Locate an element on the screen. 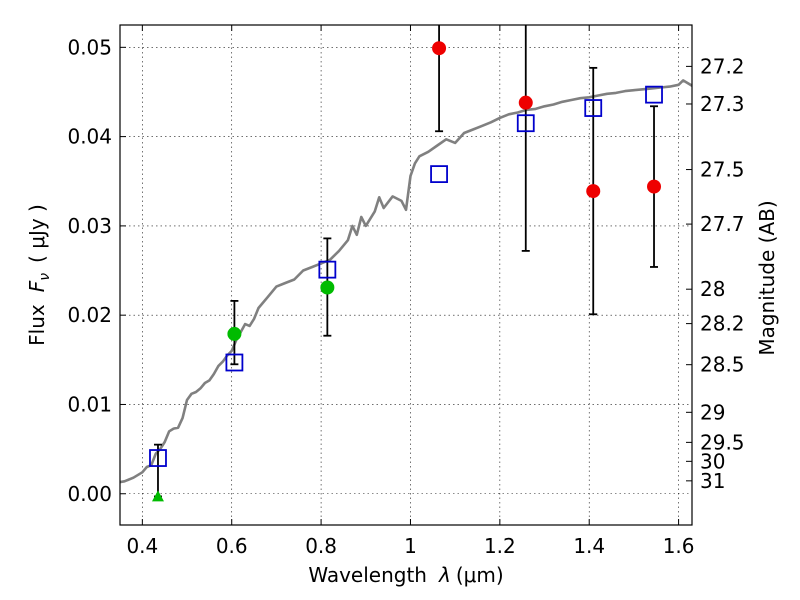 Image resolution: width=800 pixels, height=600 pixels. x-tick-label: 0.6 is located at coordinates (232, 546).